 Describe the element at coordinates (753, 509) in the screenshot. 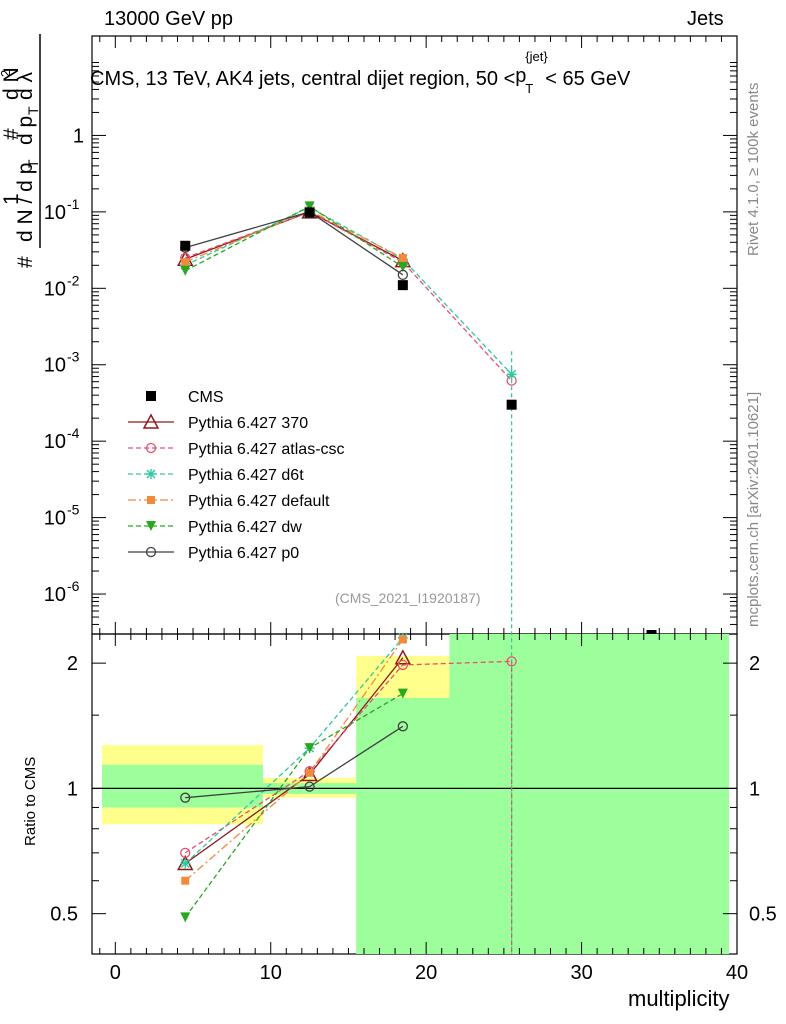

I see `mcplots-label: mcplots.cern.ch [arXiv:2401.10621]` at that location.